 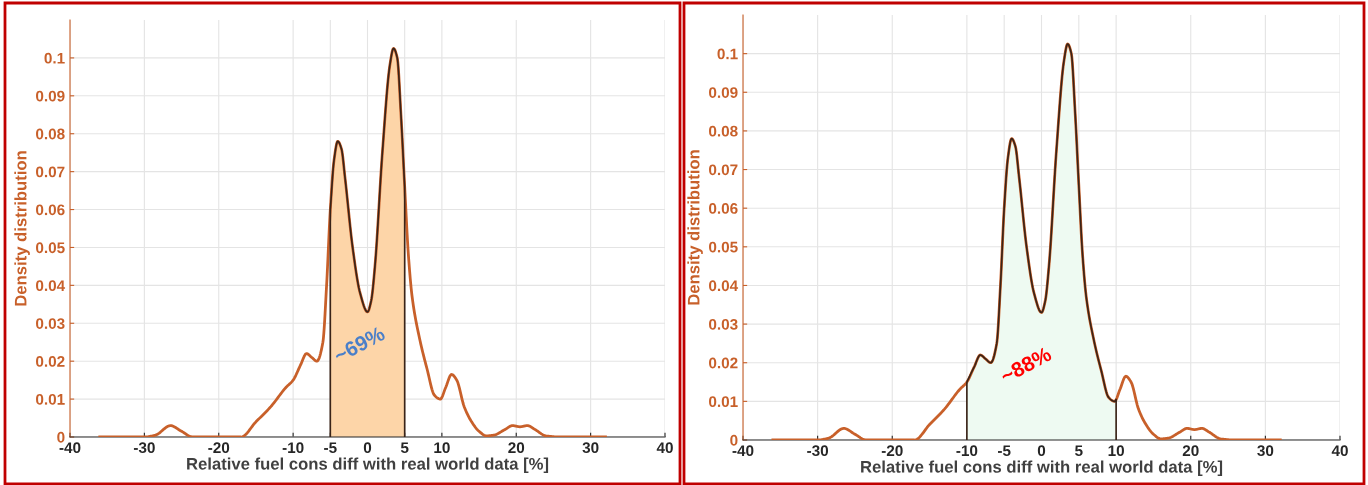 I want to click on annotation: ~88%, so click(x=1026, y=365).